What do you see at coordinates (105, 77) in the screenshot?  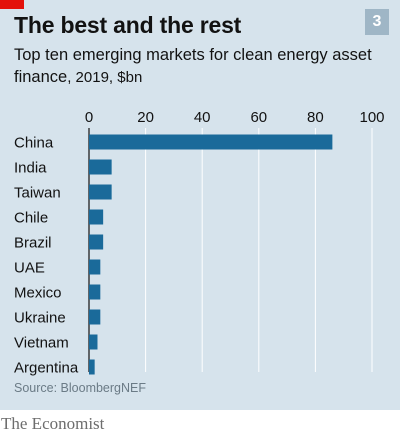 I see `subtitle-unit: , 2019, $bn` at bounding box center [105, 77].